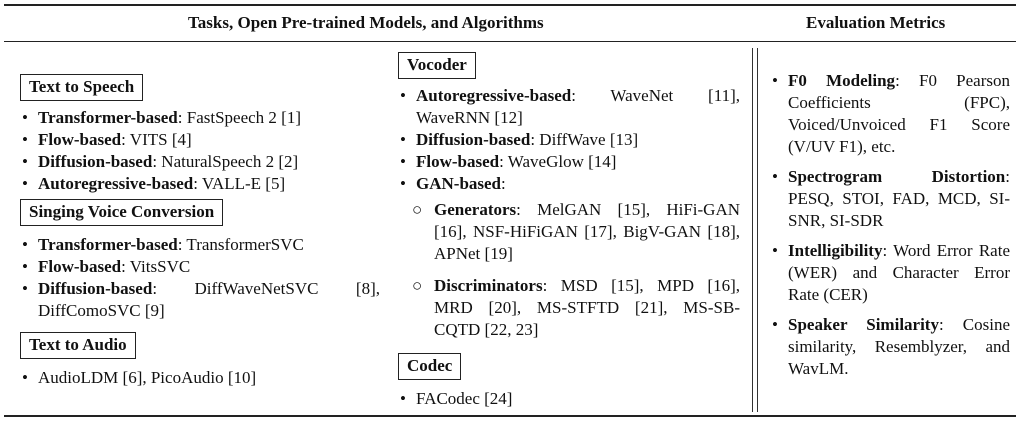 The image size is (1024, 430). Describe the element at coordinates (569, 399) in the screenshot. I see `codec-list: • FACodec [24]` at that location.